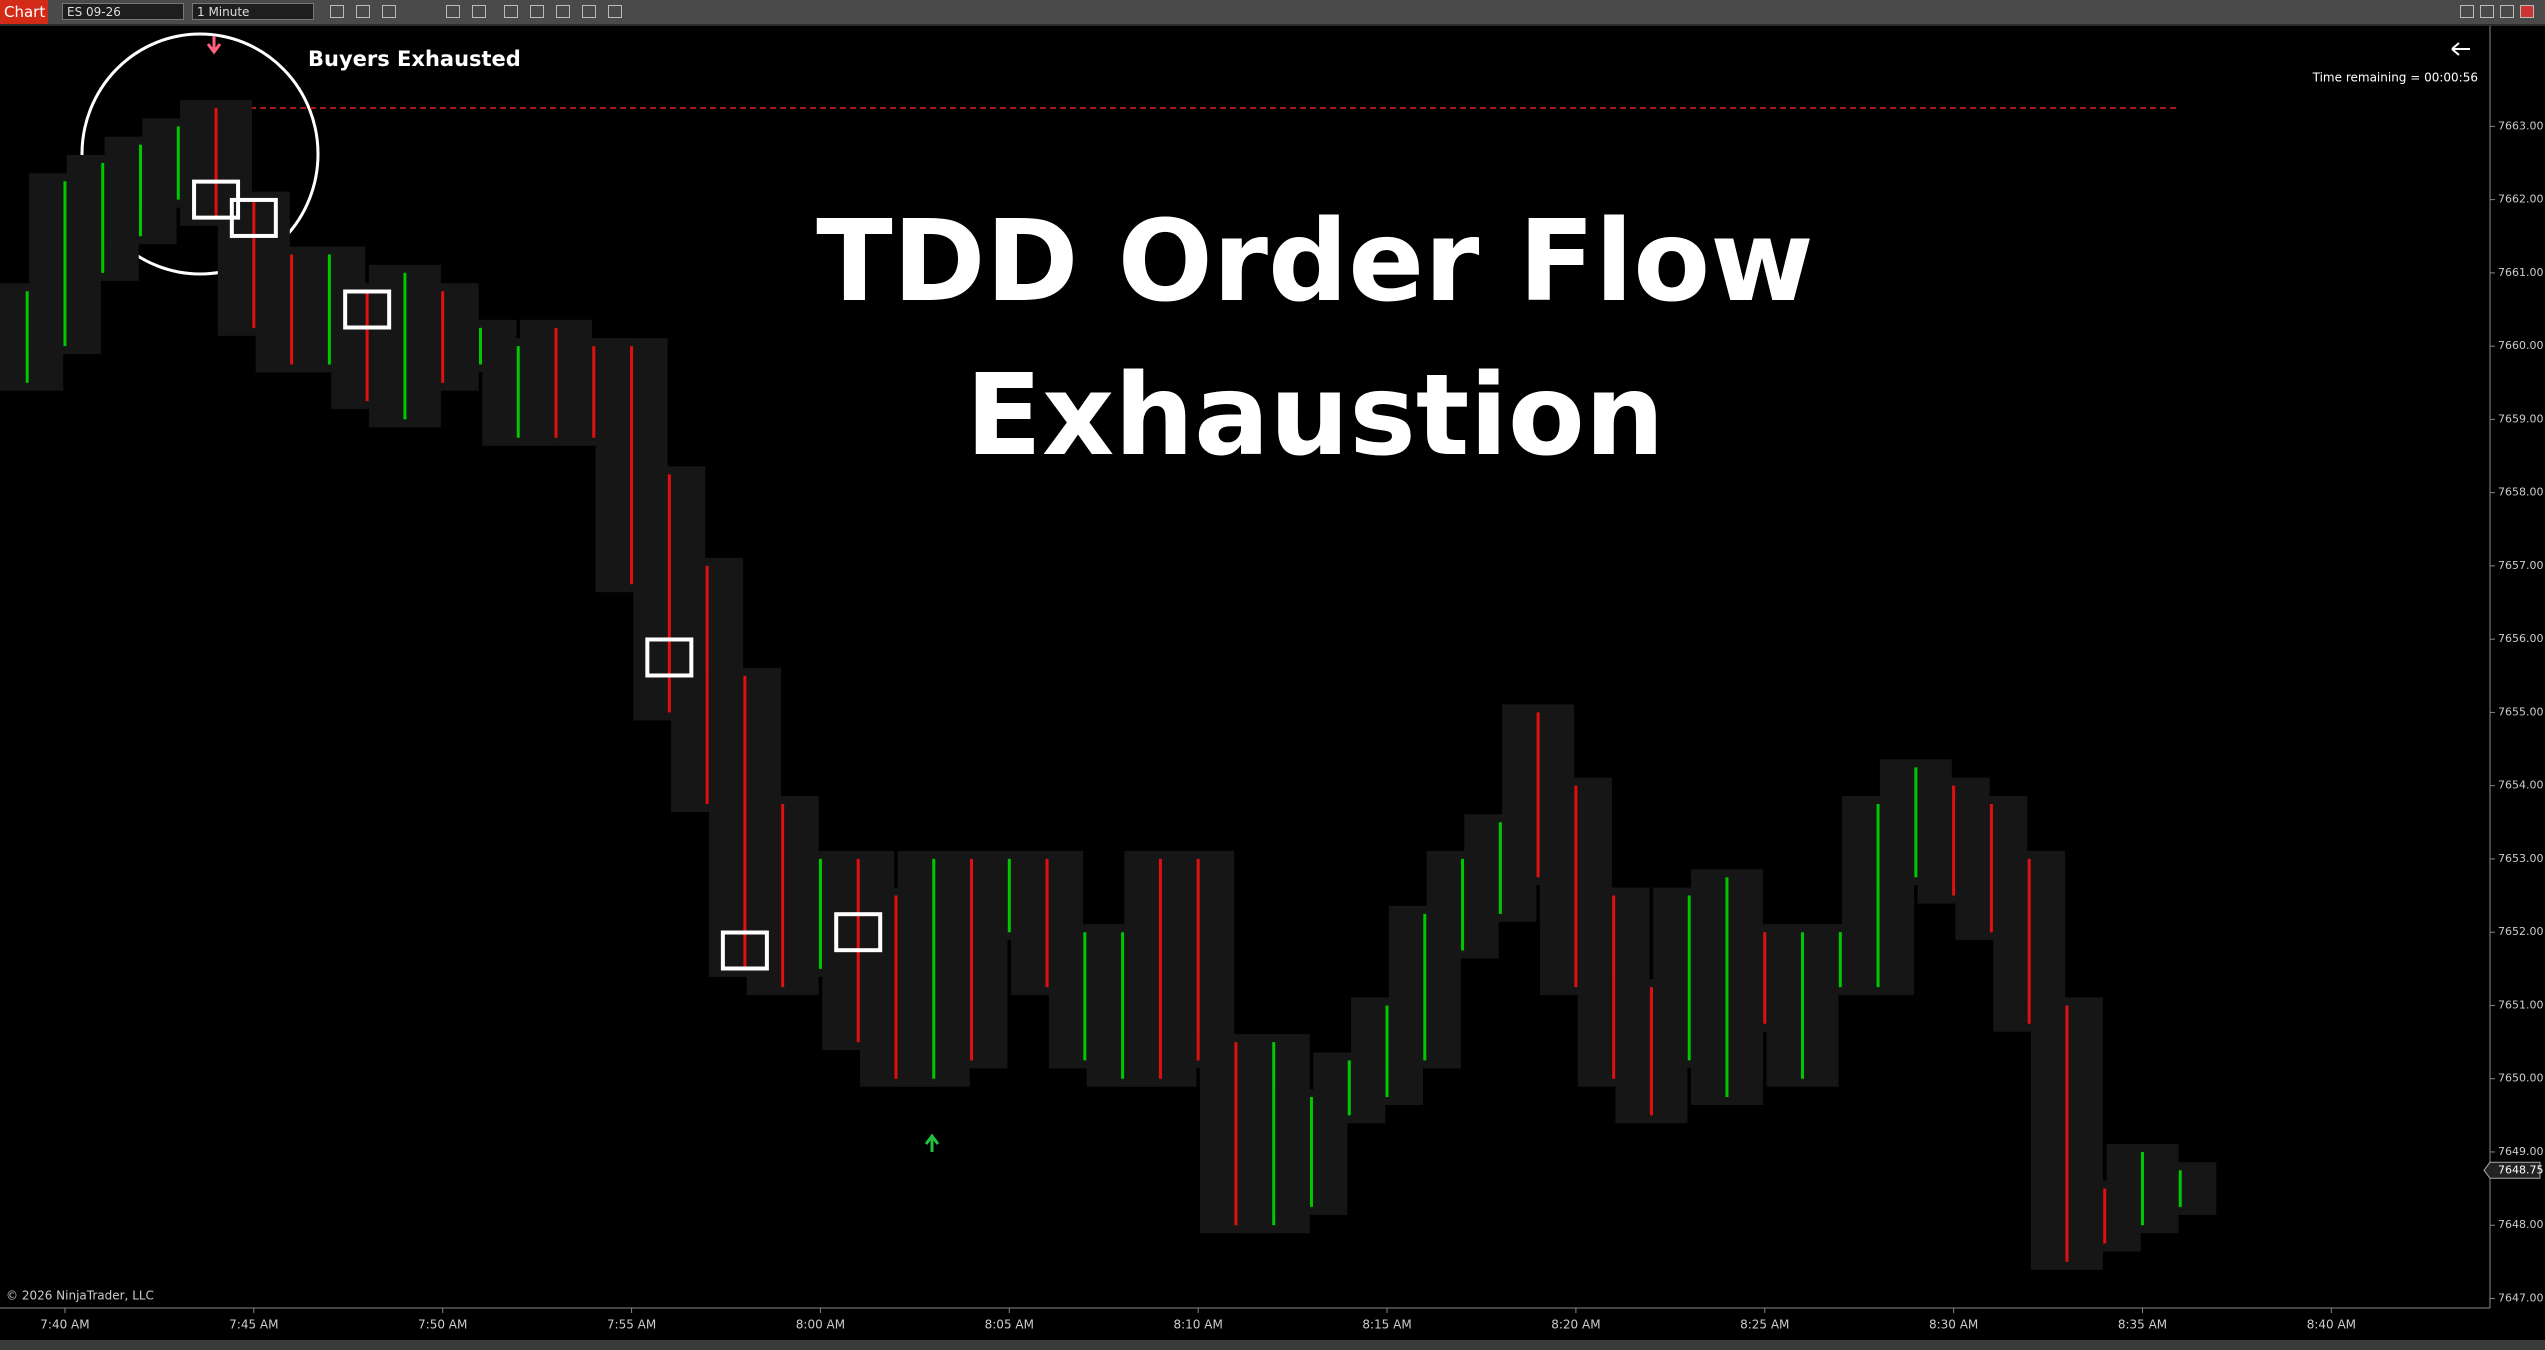  What do you see at coordinates (631, 1325) in the screenshot?
I see `x-tick-label: 7:55 AM` at bounding box center [631, 1325].